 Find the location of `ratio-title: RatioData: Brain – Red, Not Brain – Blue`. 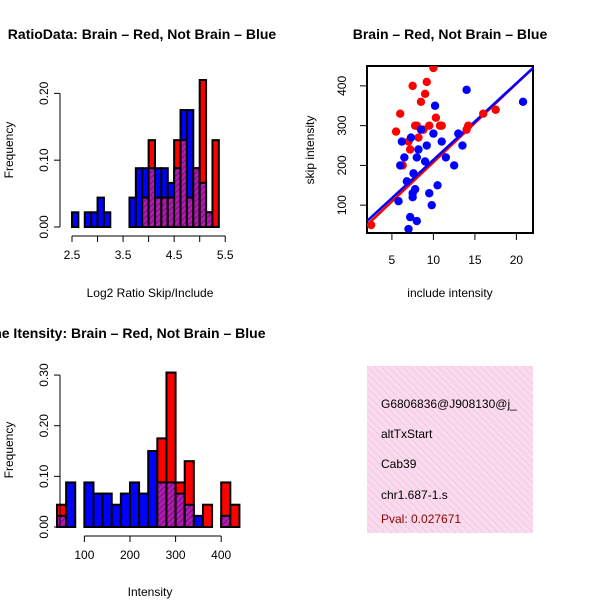

ratio-title: RatioData: Brain – Red, Not Brain – Blue is located at coordinates (142, 34).